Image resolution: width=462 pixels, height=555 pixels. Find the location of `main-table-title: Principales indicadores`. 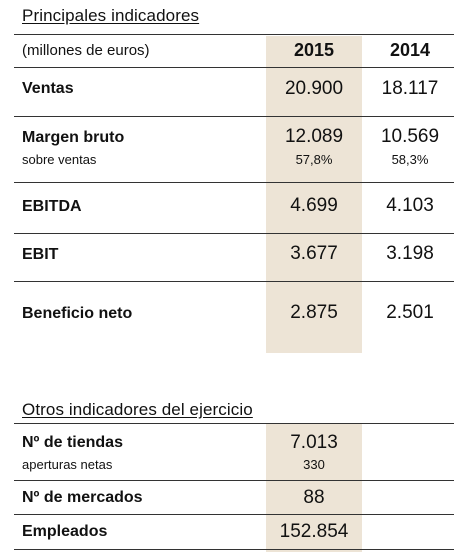

main-table-title: Principales indicadores is located at coordinates (111, 15).